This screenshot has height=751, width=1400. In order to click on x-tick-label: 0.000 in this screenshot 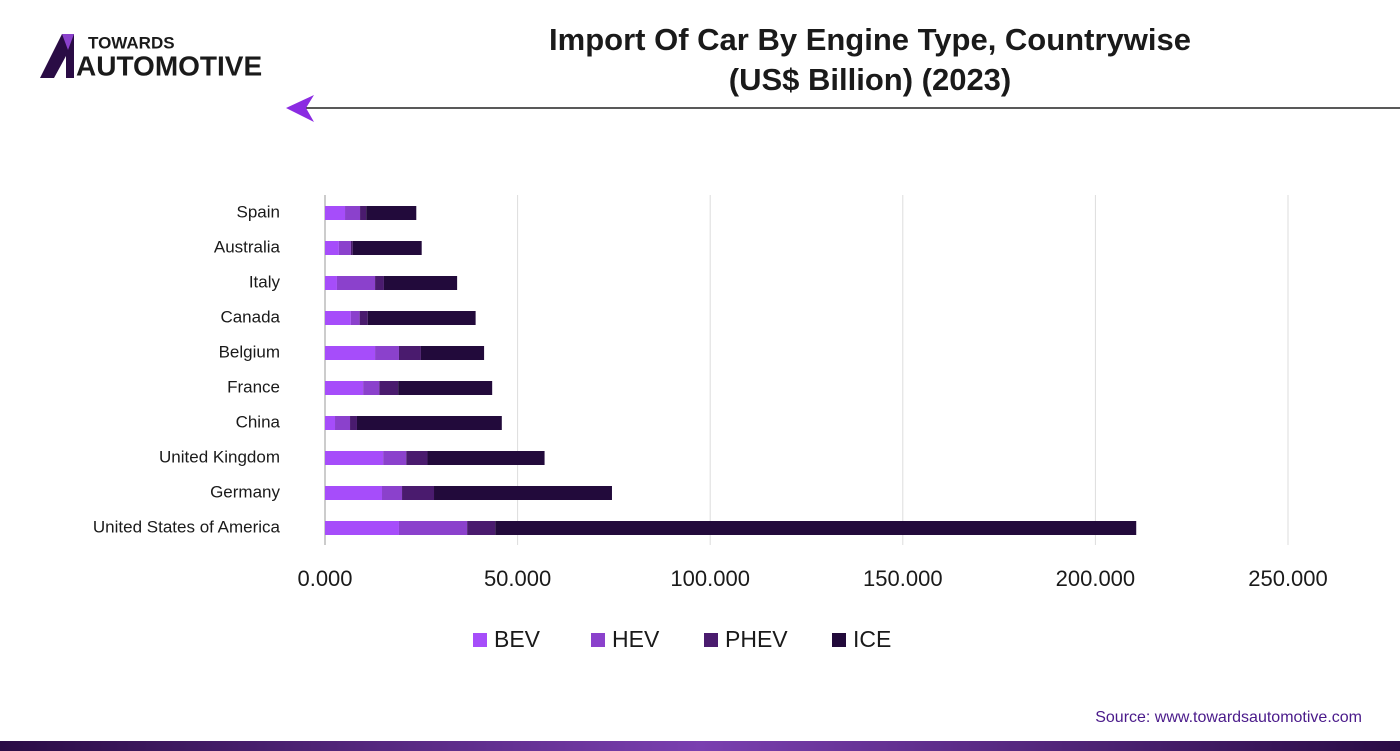, I will do `click(324, 578)`.